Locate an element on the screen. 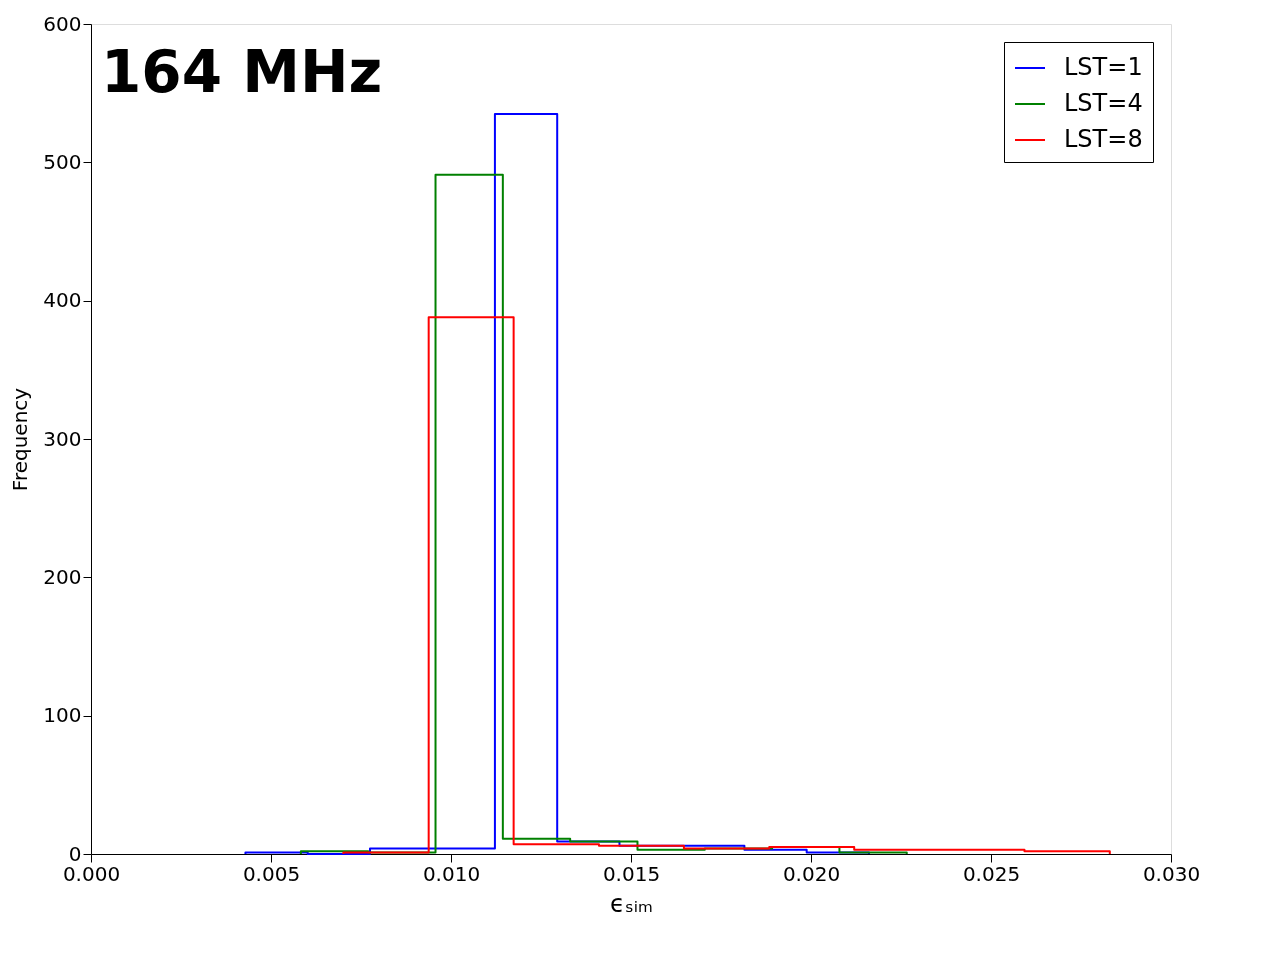  chart-title: 164 MHz is located at coordinates (242, 72).